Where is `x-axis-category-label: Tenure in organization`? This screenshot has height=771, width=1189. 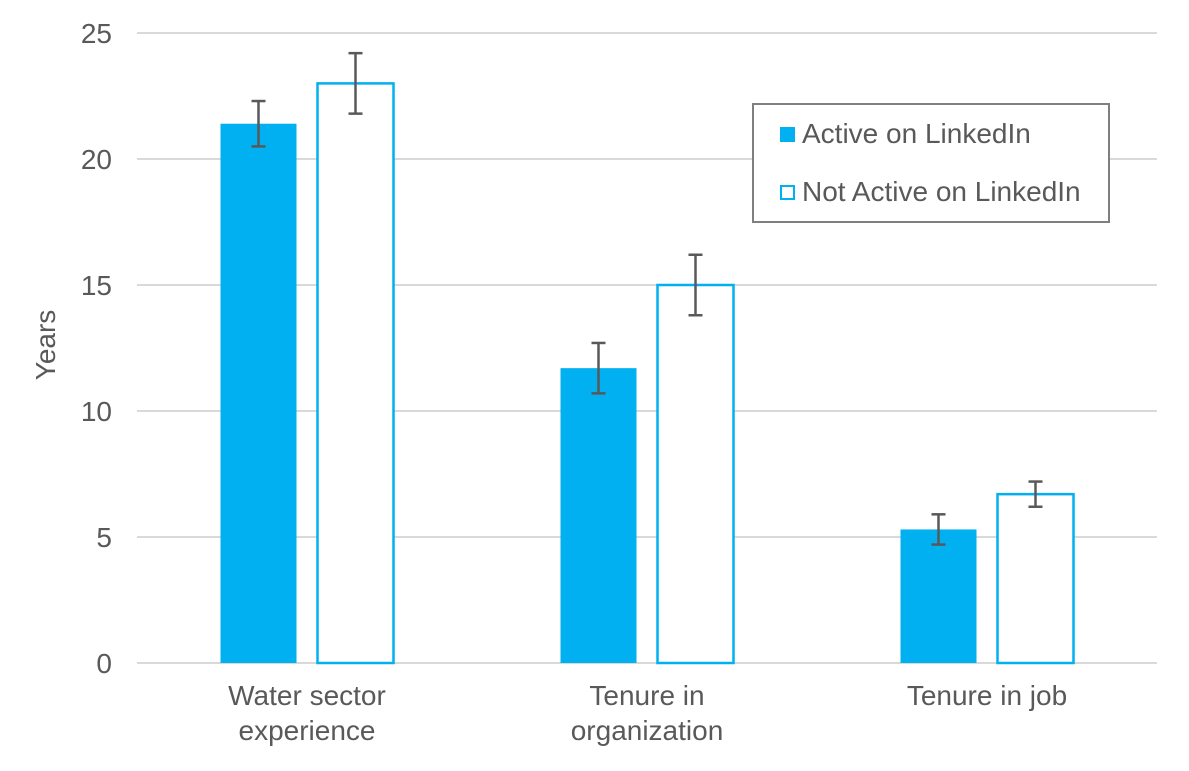 x-axis-category-label: Tenure in organization is located at coordinates (647, 713).